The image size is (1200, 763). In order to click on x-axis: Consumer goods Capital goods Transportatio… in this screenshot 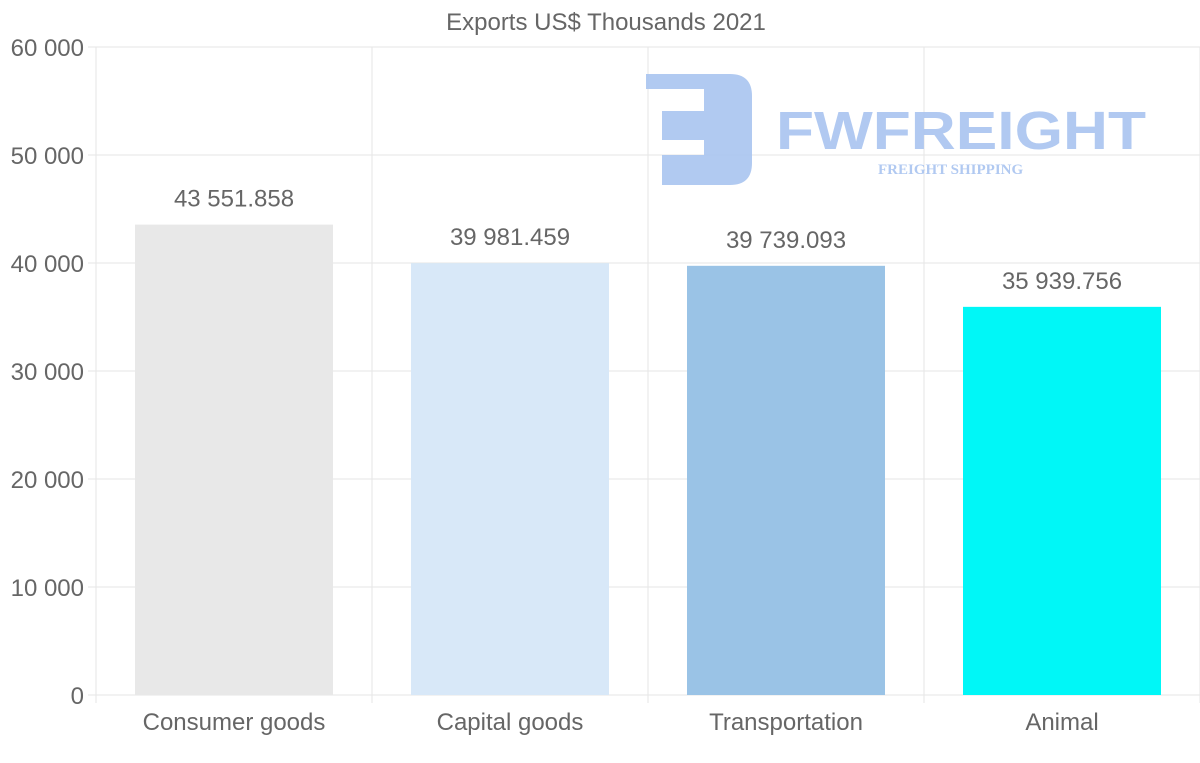, I will do `click(621, 722)`.